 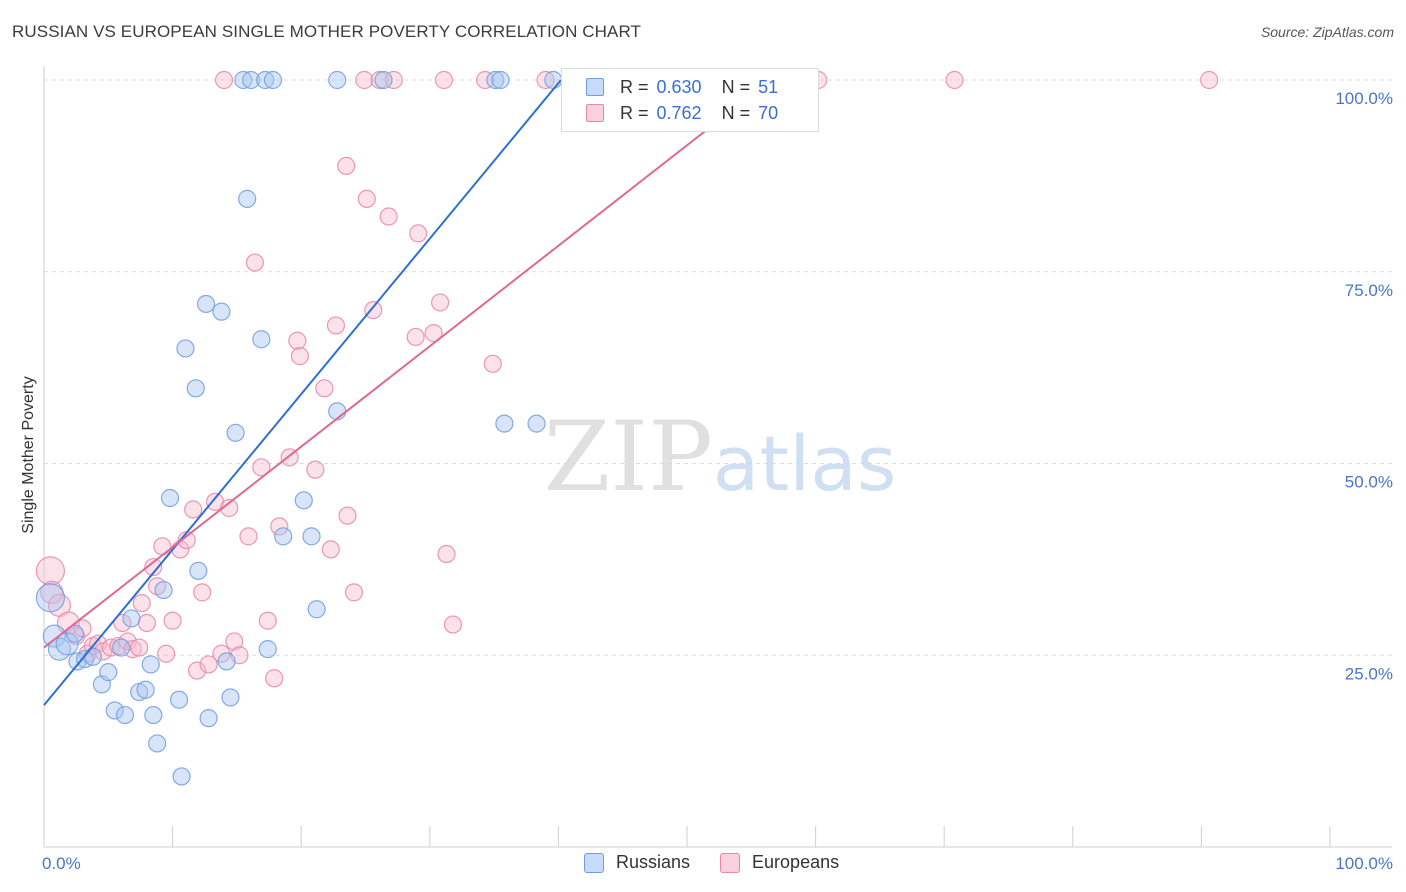 I want to click on europeans-legend-swatch, so click(x=730, y=862).